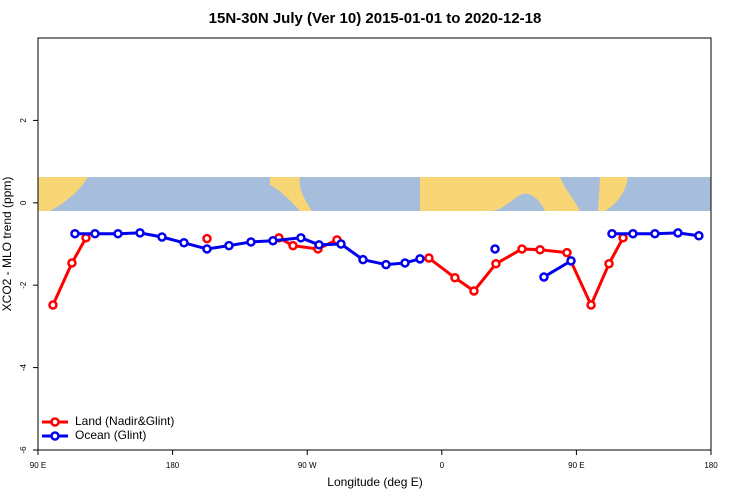 The height and width of the screenshot is (500, 750). I want to click on x-tick-label: 90 W, so click(307, 465).